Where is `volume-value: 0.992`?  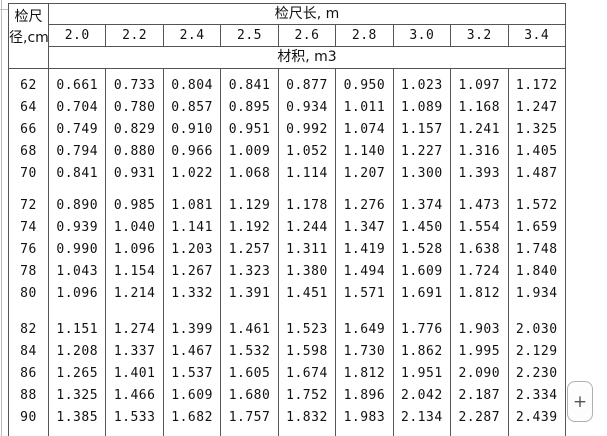
volume-value: 0.992 is located at coordinates (307, 129).